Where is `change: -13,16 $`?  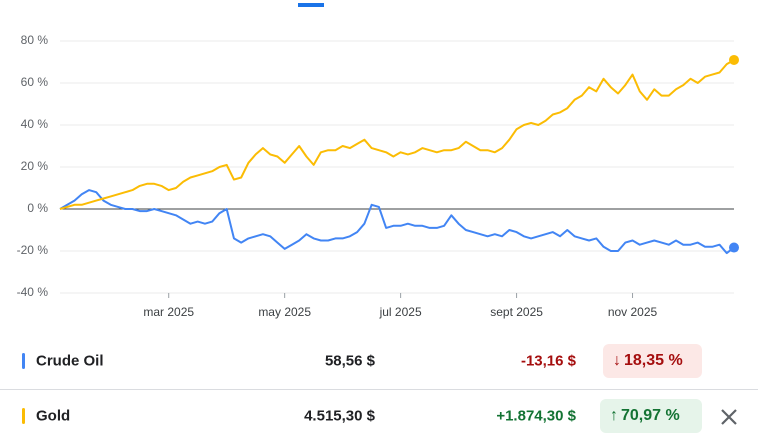
change: -13,16 $ is located at coordinates (548, 361).